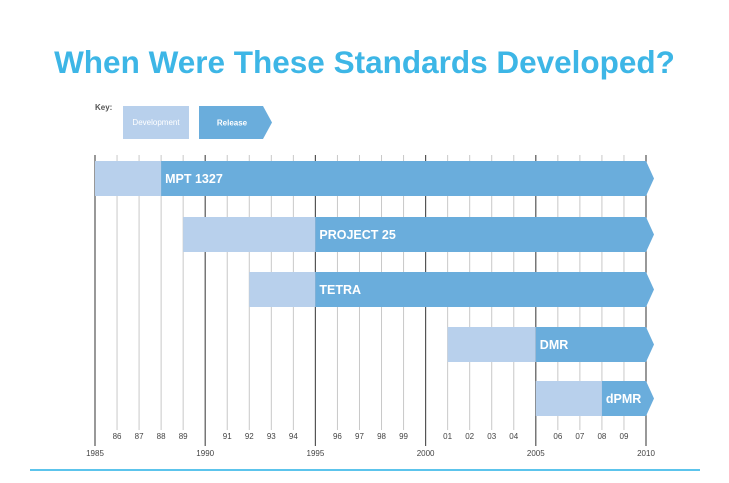  What do you see at coordinates (579, 436) in the screenshot?
I see `minor-tick-label: 07` at bounding box center [579, 436].